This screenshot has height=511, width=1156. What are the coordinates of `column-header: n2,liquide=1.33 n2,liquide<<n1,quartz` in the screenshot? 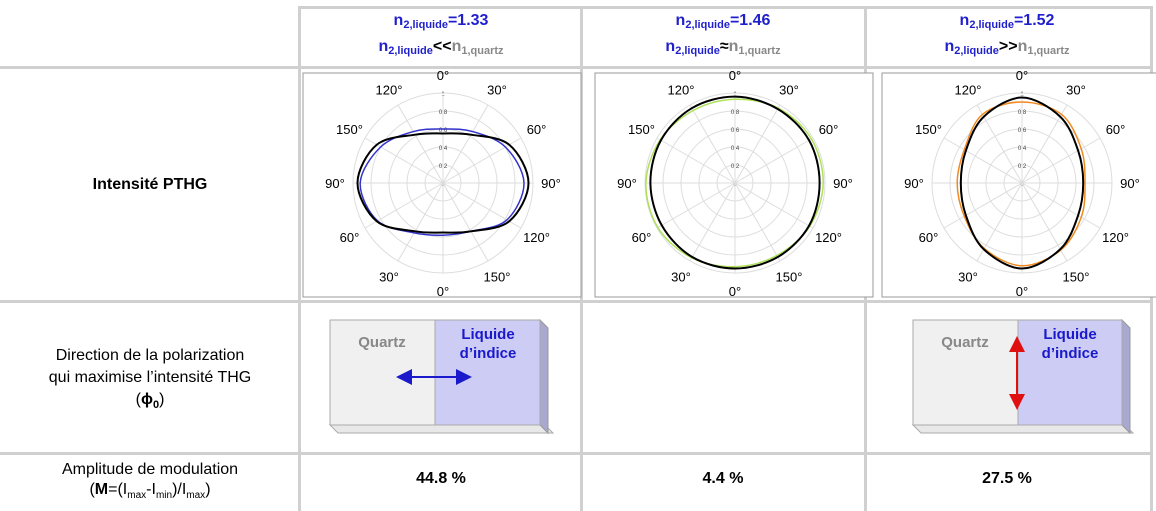 It's located at (441, 36).